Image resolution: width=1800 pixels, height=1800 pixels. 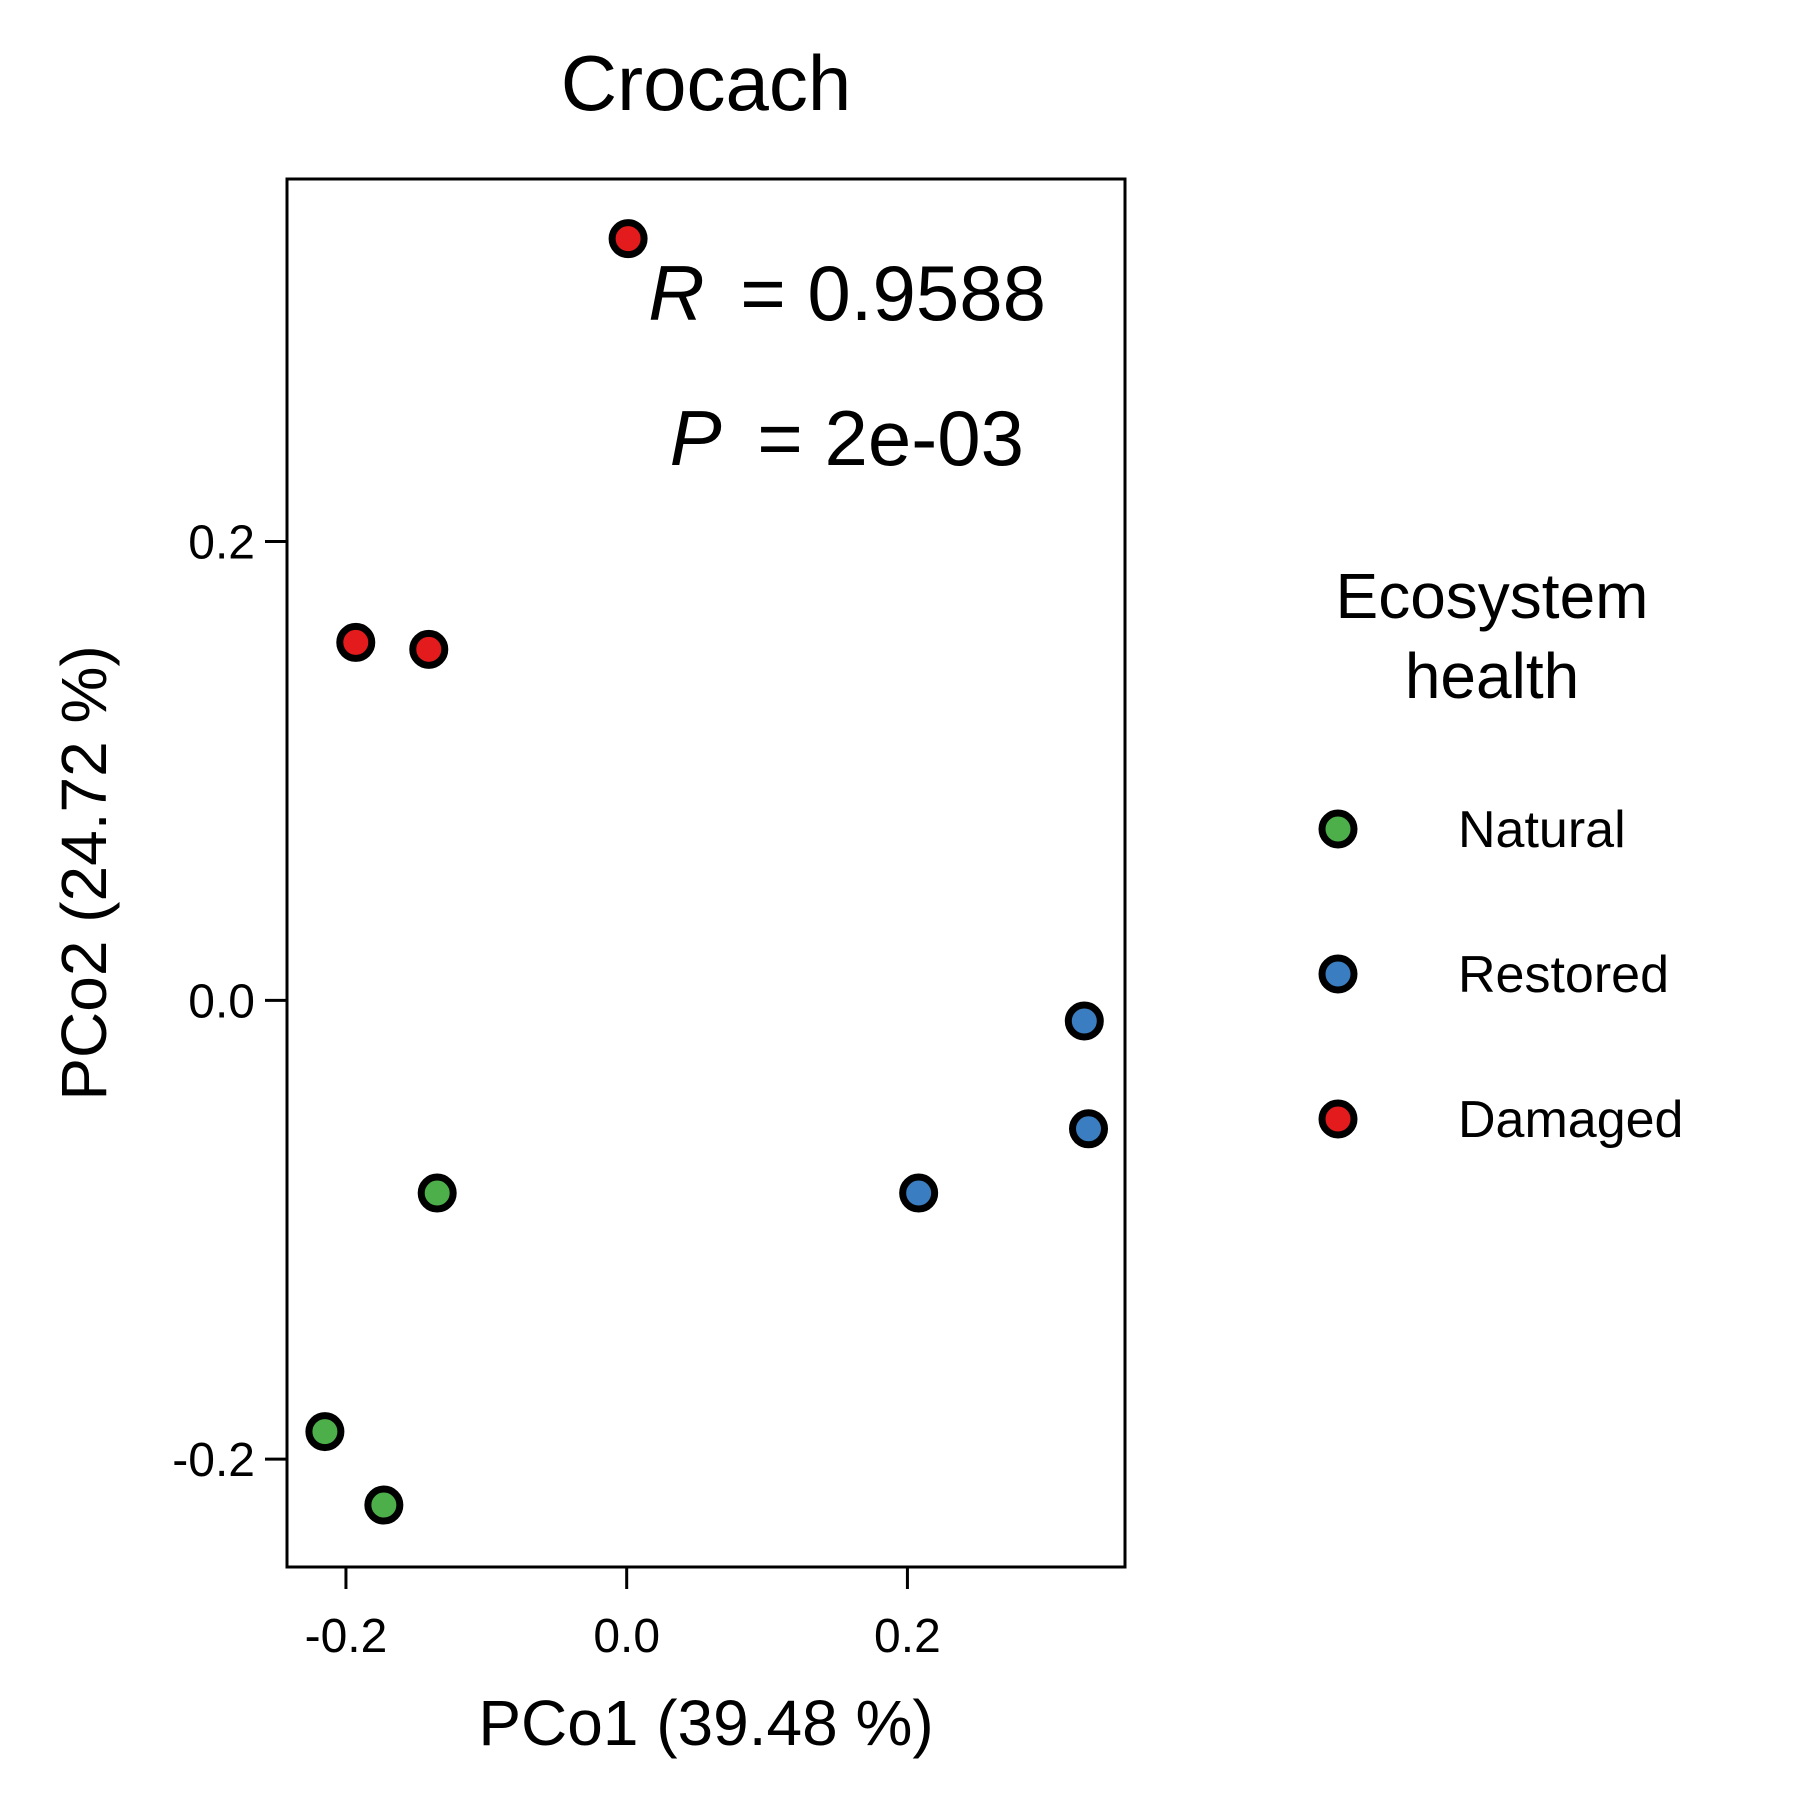 I want to click on p-variable: P, so click(x=696, y=438).